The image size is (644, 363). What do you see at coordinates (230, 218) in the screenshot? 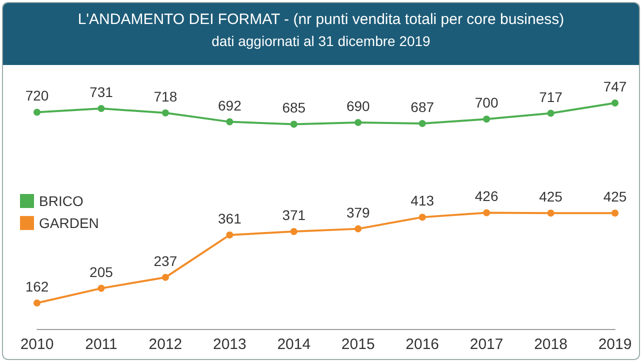
I see `data-label: 361` at bounding box center [230, 218].